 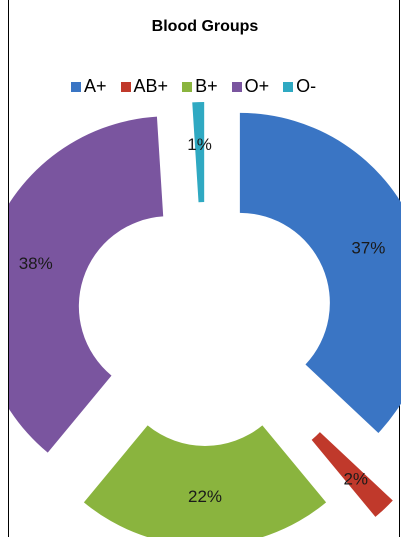 I want to click on slice-o-minus, so click(x=198, y=152).